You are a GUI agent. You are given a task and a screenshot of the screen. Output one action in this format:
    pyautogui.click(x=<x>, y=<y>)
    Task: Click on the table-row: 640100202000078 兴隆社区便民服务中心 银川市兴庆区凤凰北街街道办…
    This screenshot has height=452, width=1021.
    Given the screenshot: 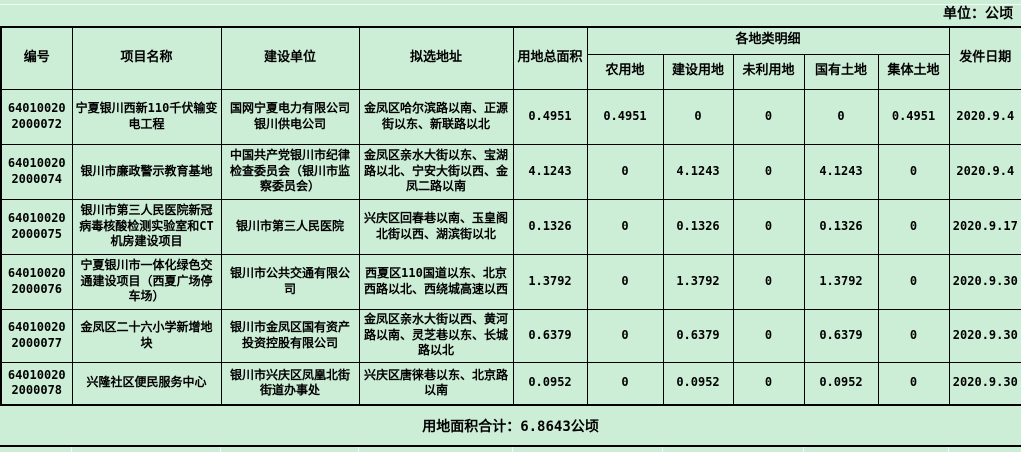 What is the action you would take?
    pyautogui.click(x=510, y=383)
    